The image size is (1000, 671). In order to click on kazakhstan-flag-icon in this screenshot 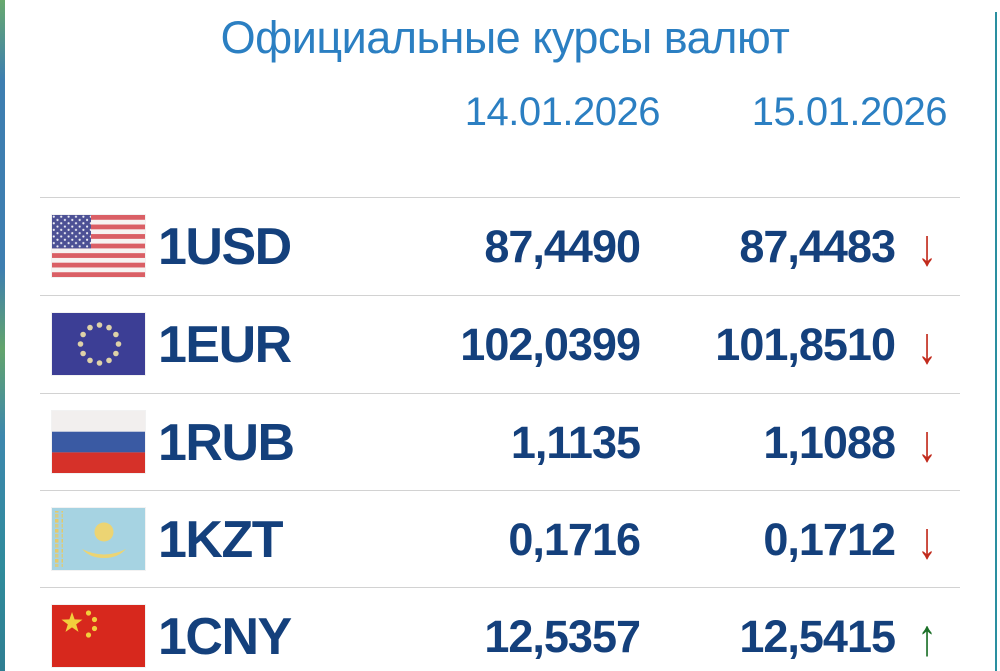, I will do `click(98, 539)`.